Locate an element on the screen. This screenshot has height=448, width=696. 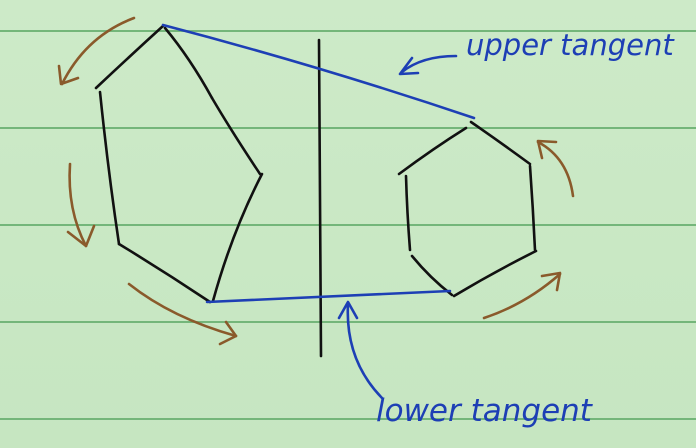
upper-tangent-line is located at coordinates (318, 71).